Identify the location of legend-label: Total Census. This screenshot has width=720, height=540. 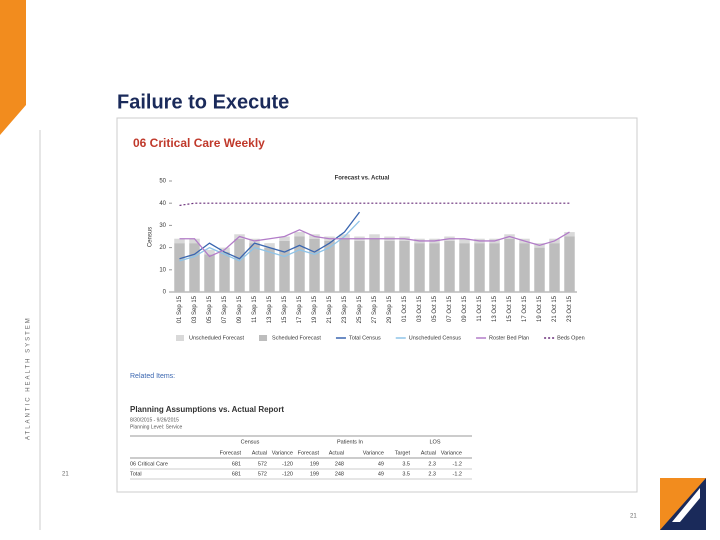
(365, 338).